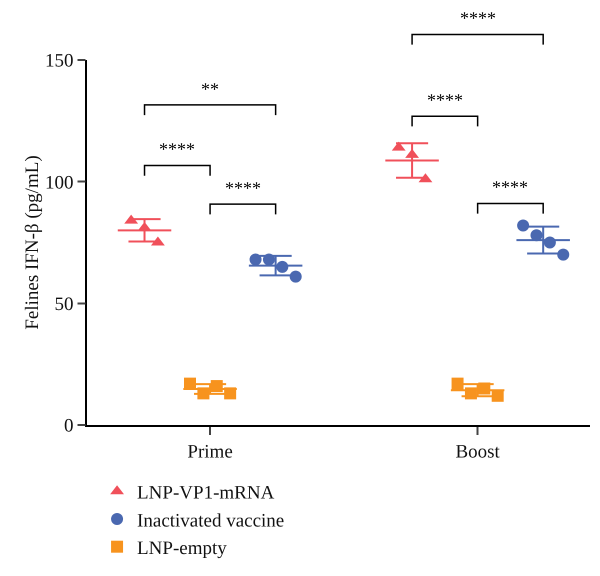 The image size is (600, 576). What do you see at coordinates (32, 242) in the screenshot?
I see `y-axis-title: Felines IFN-β (pg/mL)` at bounding box center [32, 242].